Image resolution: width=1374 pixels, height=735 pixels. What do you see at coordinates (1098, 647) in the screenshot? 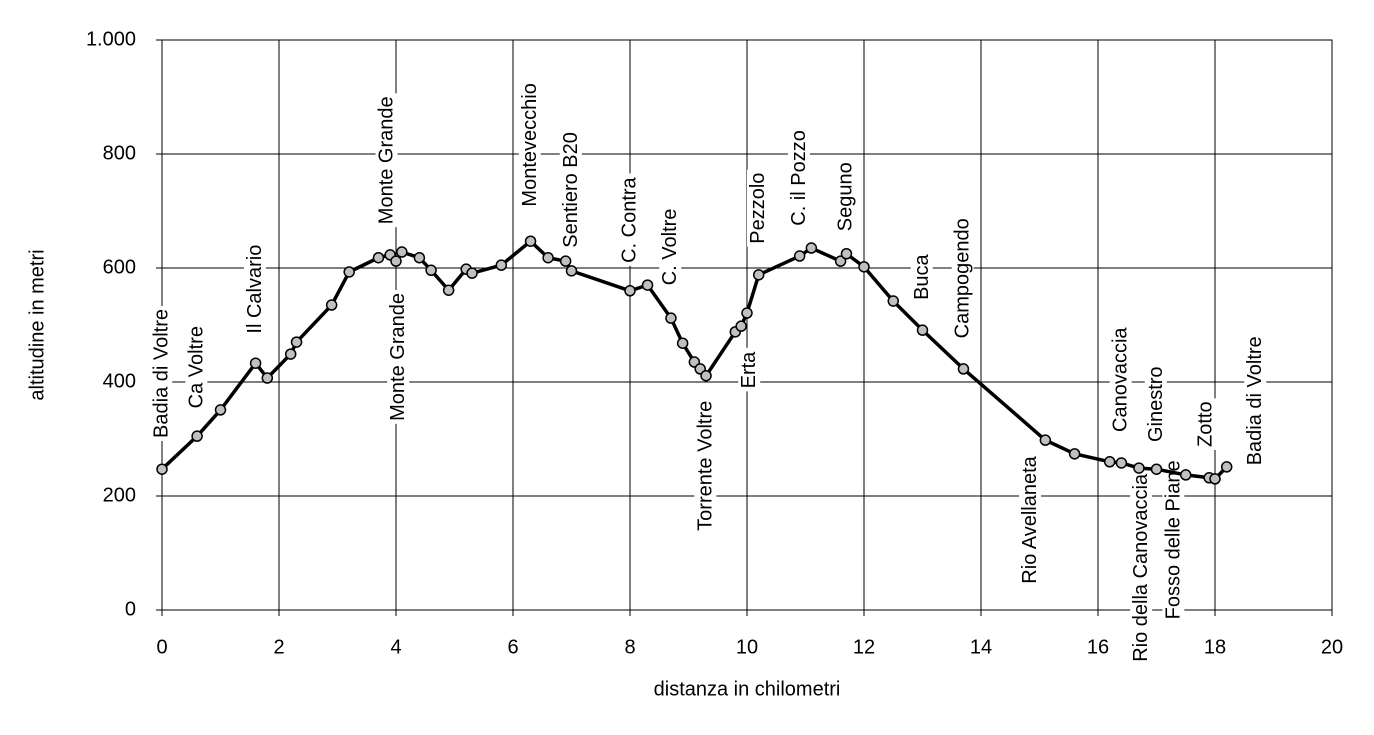
I see `x-tick-label: 16` at bounding box center [1098, 647].